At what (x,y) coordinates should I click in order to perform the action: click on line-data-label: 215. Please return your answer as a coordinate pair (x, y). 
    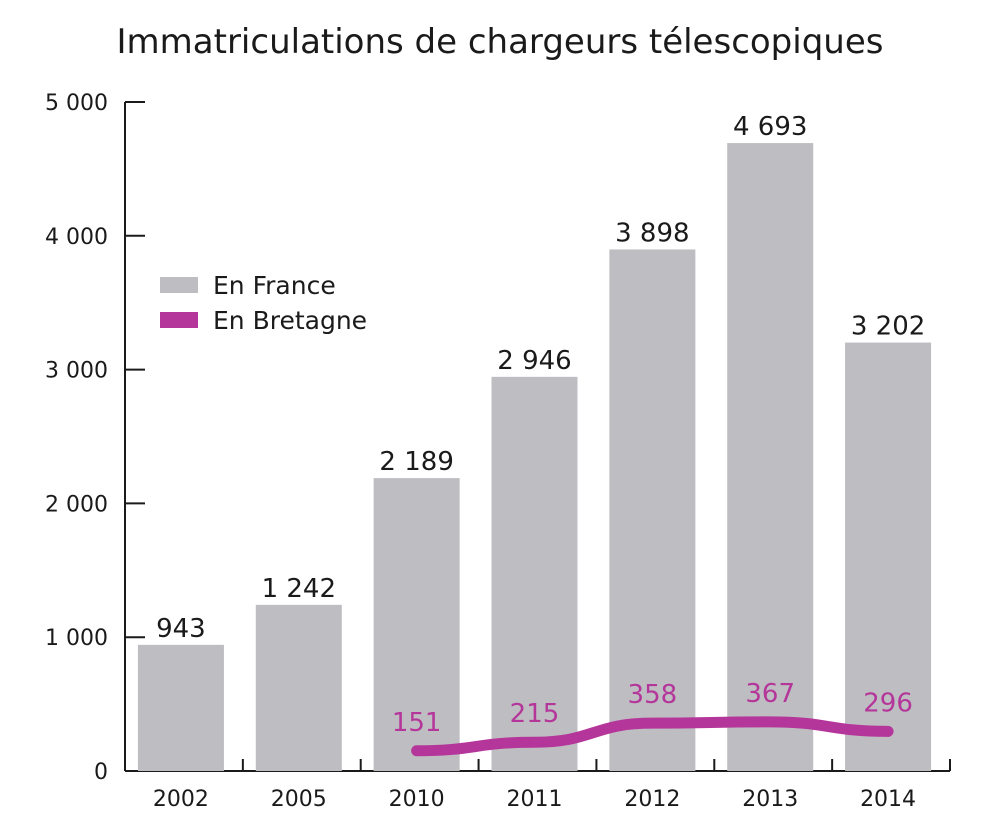
    Looking at the image, I should click on (535, 714).